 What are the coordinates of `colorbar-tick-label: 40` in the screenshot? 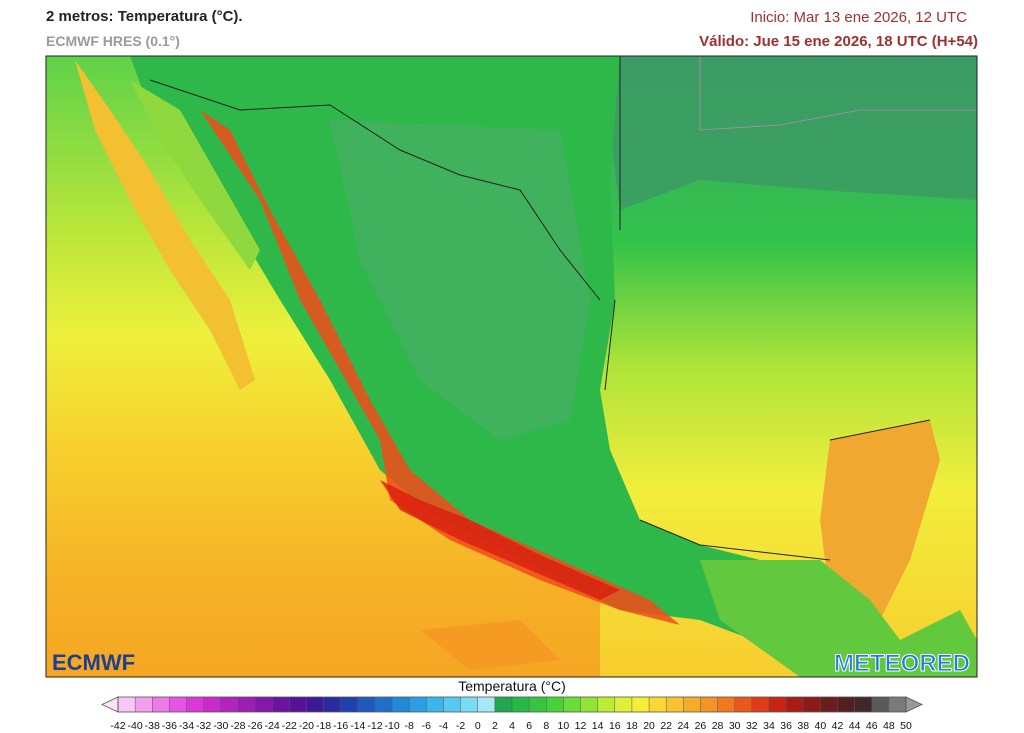 It's located at (821, 726).